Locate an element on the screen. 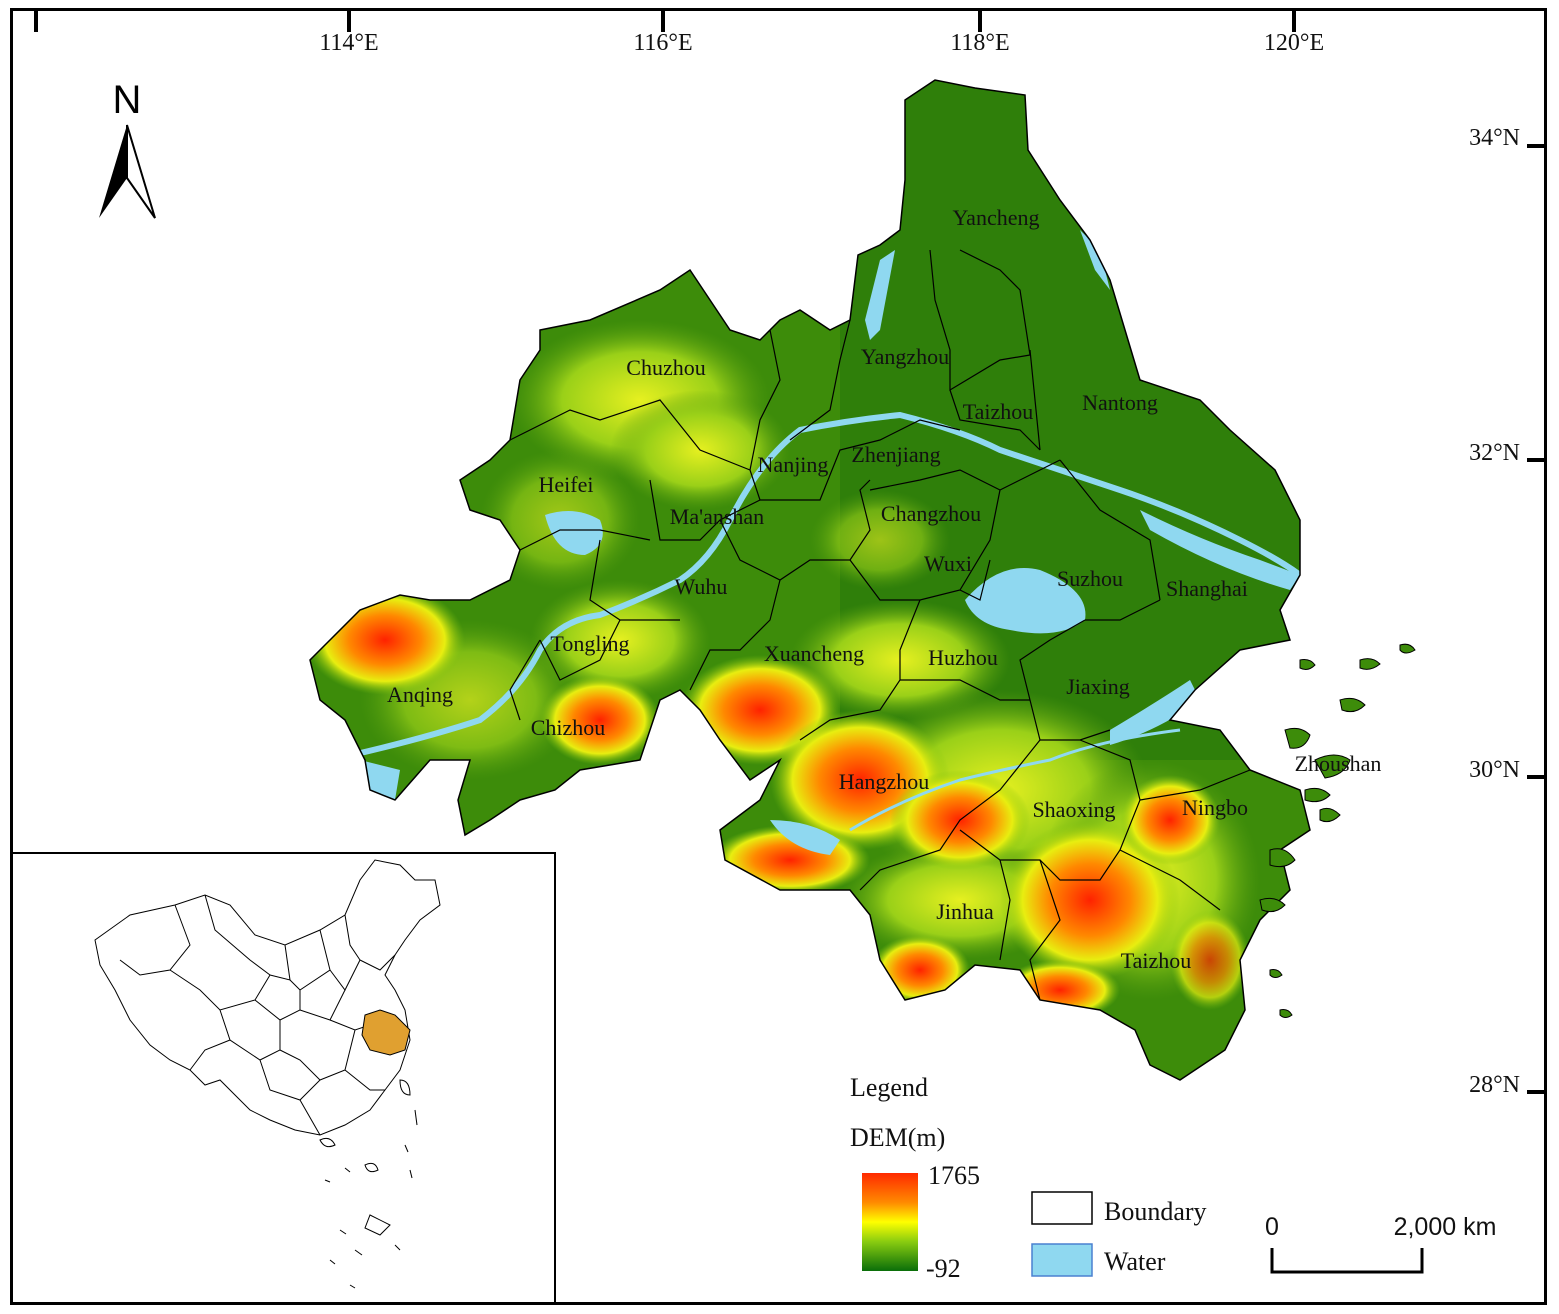 Image resolution: width=1559 pixels, height=1314 pixels. city-label: Xuancheng is located at coordinates (814, 653).